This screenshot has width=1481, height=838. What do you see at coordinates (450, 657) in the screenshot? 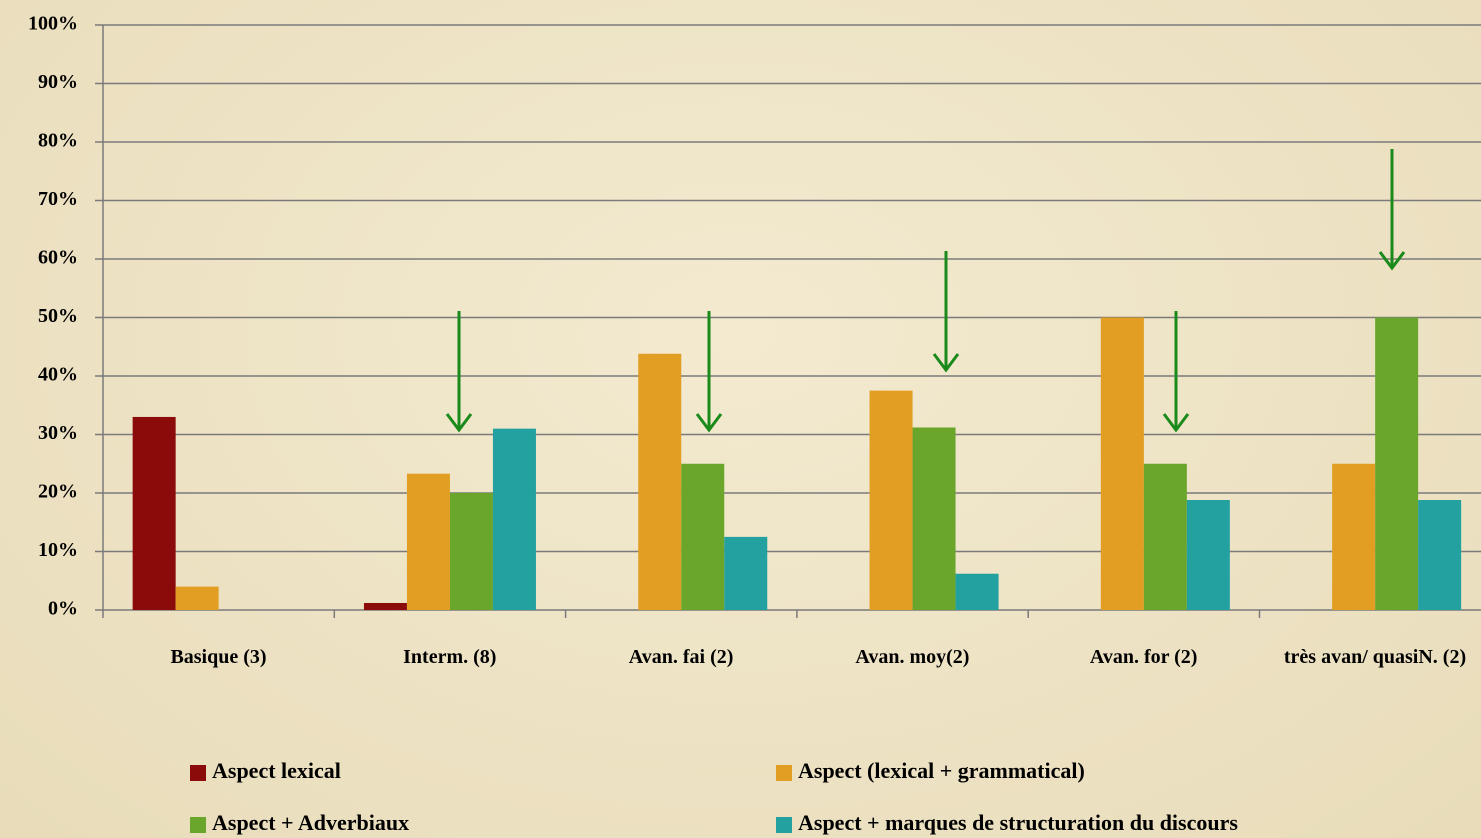
I see `x-tick-label: Interm. (8)` at bounding box center [450, 657].